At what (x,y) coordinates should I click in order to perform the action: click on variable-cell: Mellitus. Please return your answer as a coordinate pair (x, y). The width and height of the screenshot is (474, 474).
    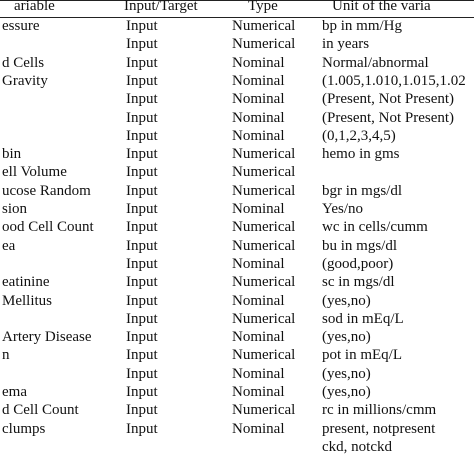
    Looking at the image, I should click on (27, 300).